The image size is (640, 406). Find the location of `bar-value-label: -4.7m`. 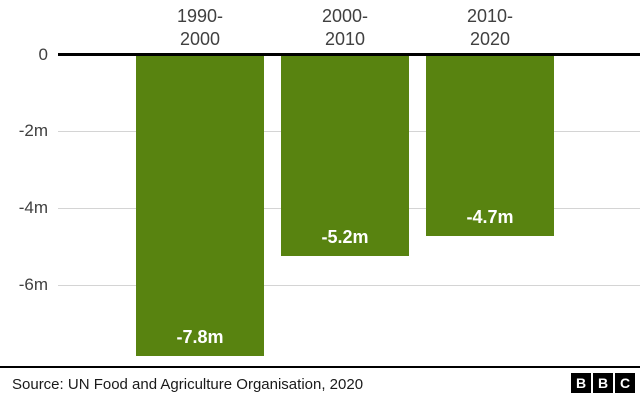

bar-value-label: -4.7m is located at coordinates (490, 217).